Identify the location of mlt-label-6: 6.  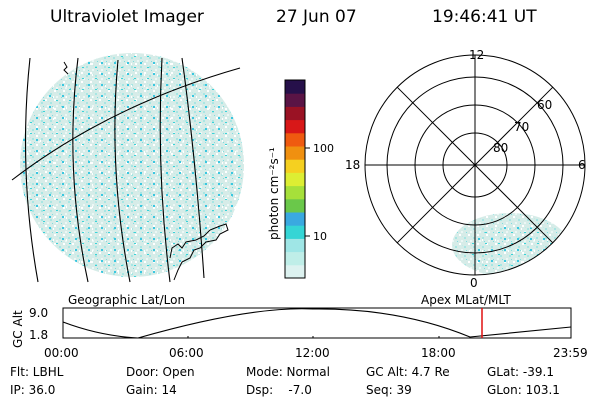
(582, 165).